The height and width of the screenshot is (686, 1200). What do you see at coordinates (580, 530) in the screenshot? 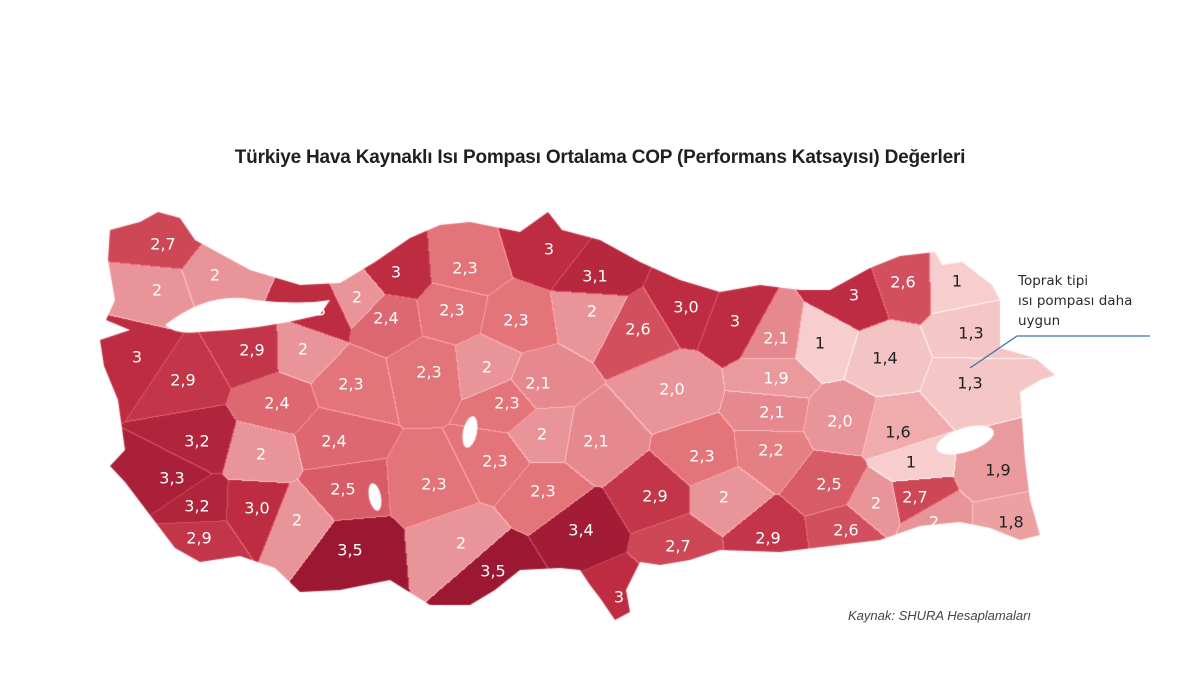
I see `province-value-label: 3,4` at bounding box center [580, 530].